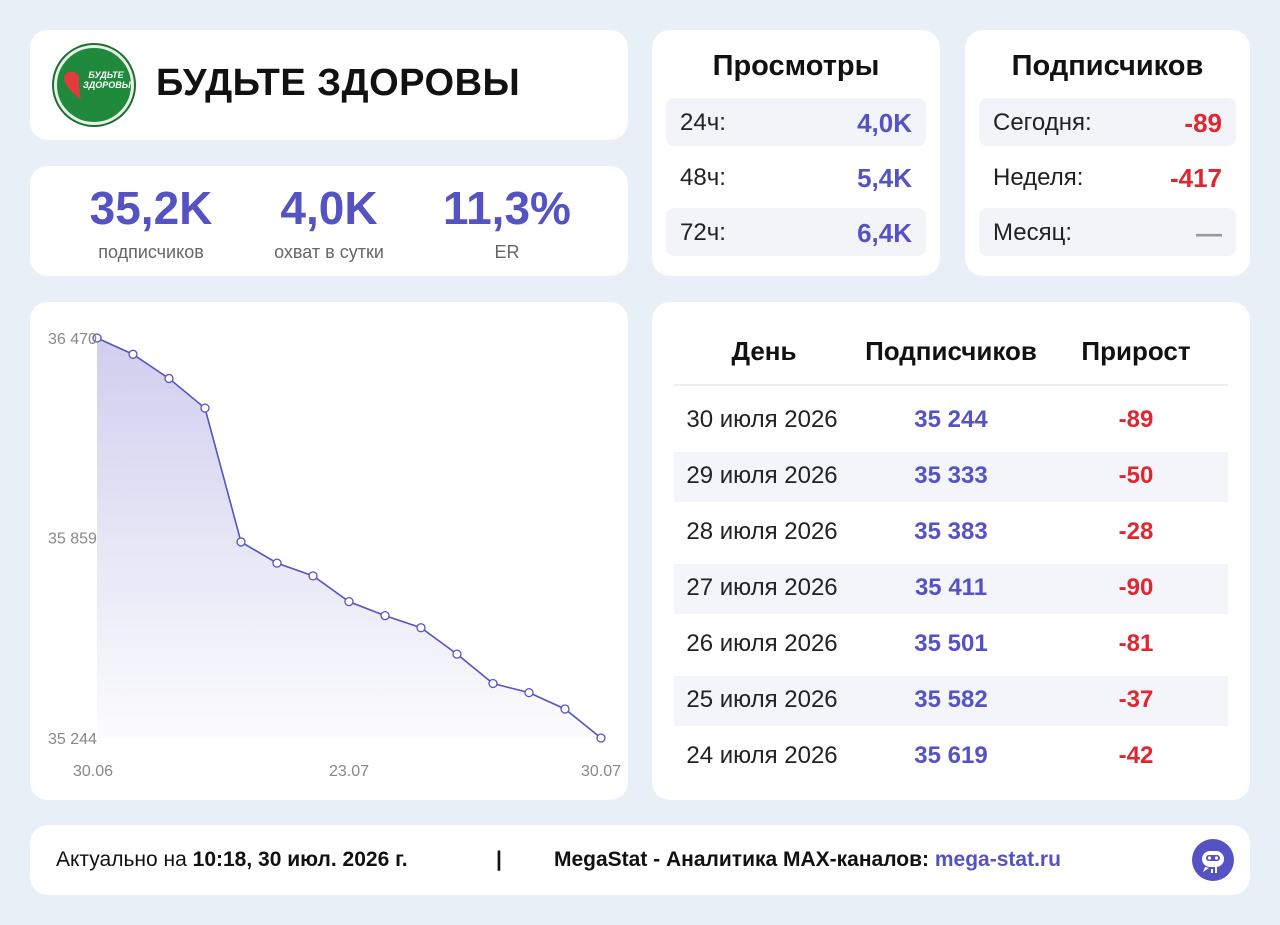  Describe the element at coordinates (742, 859) in the screenshot. I see `footer-brand: MegaStat - Аналитика MAX-каналов:` at that location.